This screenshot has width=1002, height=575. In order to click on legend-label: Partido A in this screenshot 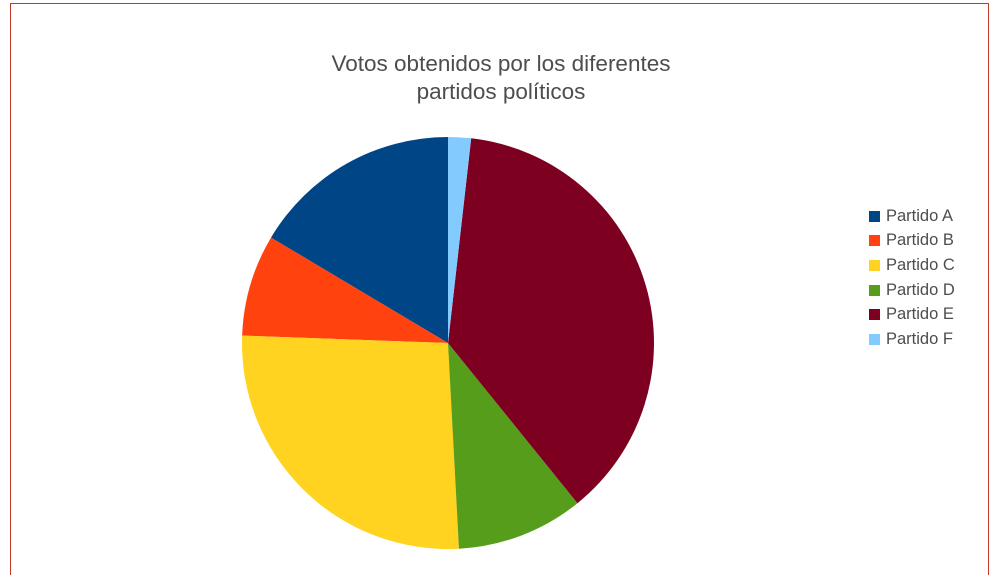, I will do `click(919, 215)`.